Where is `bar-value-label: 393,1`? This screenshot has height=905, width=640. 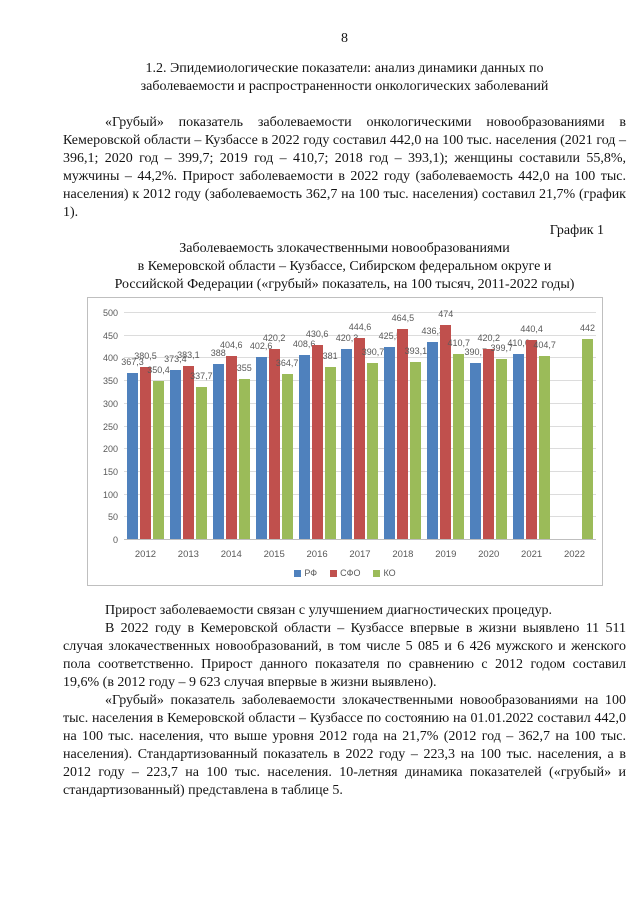 bar-value-label: 393,1 is located at coordinates (416, 350).